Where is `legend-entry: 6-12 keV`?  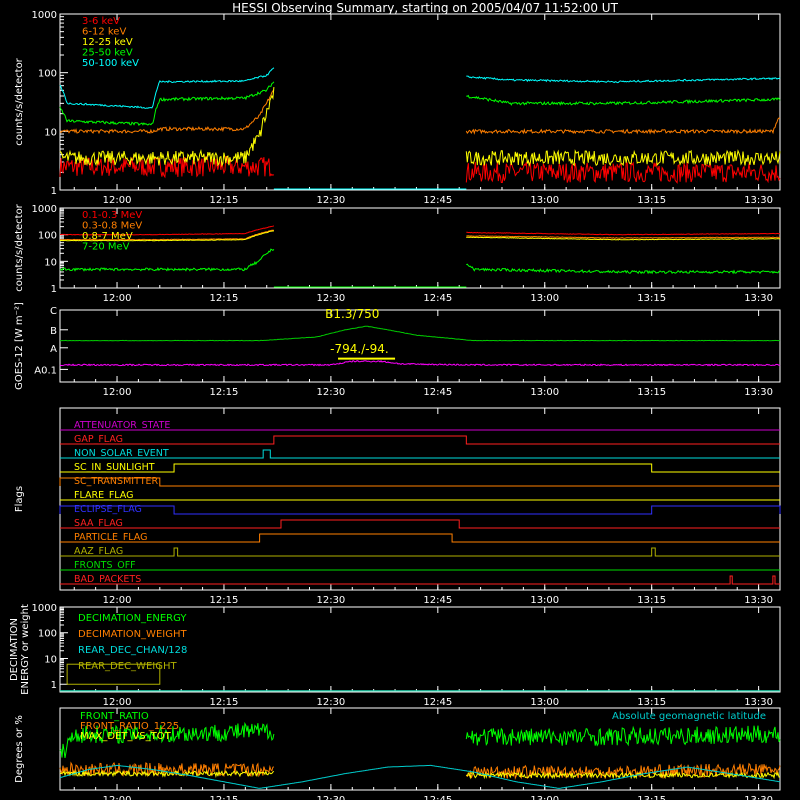 legend-entry: 6-12 keV is located at coordinates (104, 32).